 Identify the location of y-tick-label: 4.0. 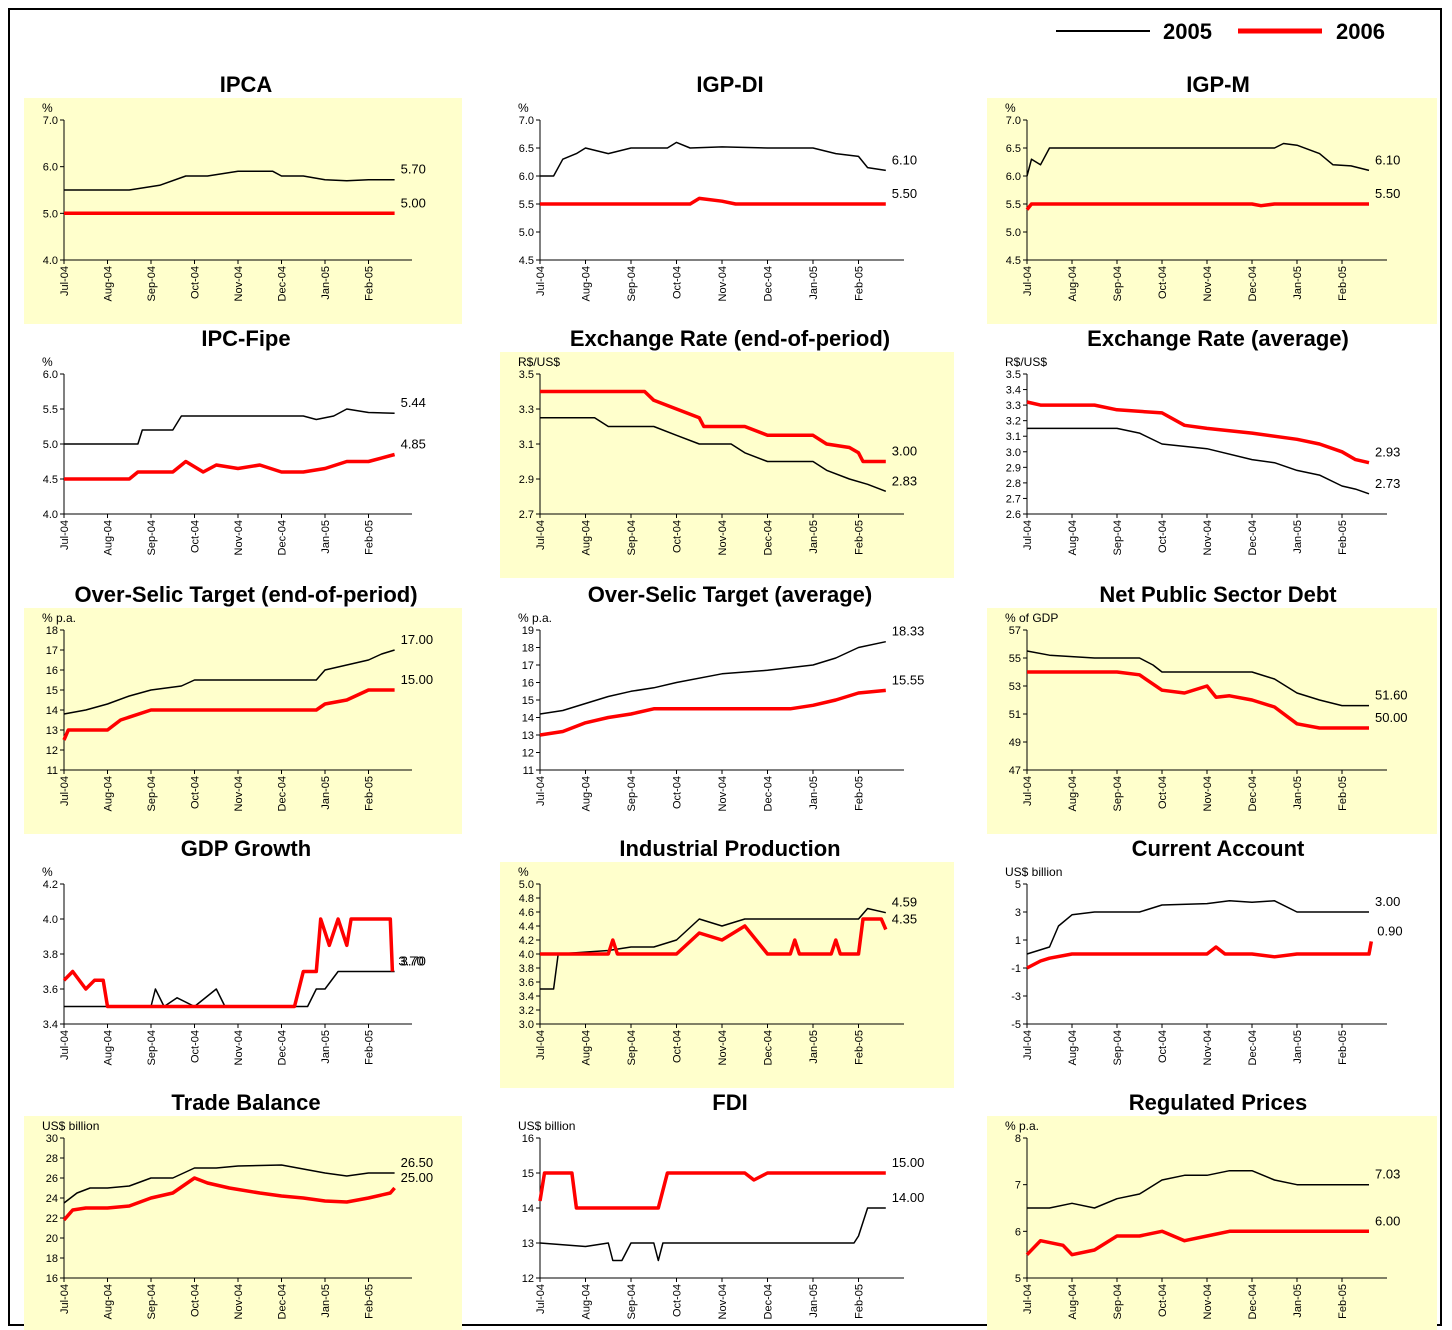
(526, 955).